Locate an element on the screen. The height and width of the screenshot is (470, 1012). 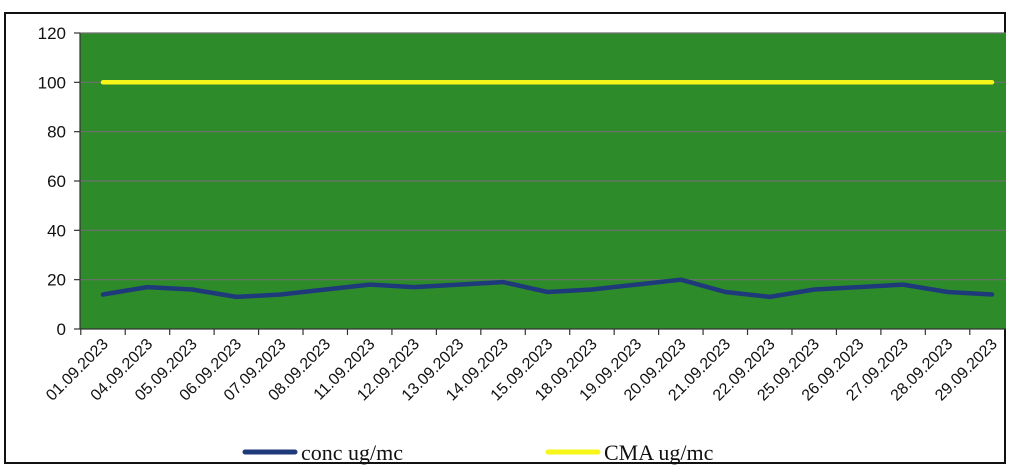
y-axis-tick-labels: 0 20 40 60 80 100 120 is located at coordinates (52, 181).